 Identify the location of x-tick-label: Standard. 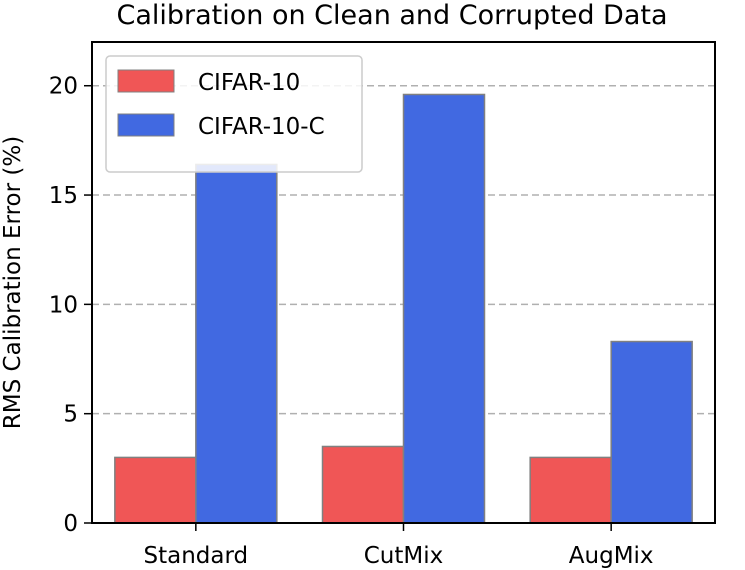
(196, 556).